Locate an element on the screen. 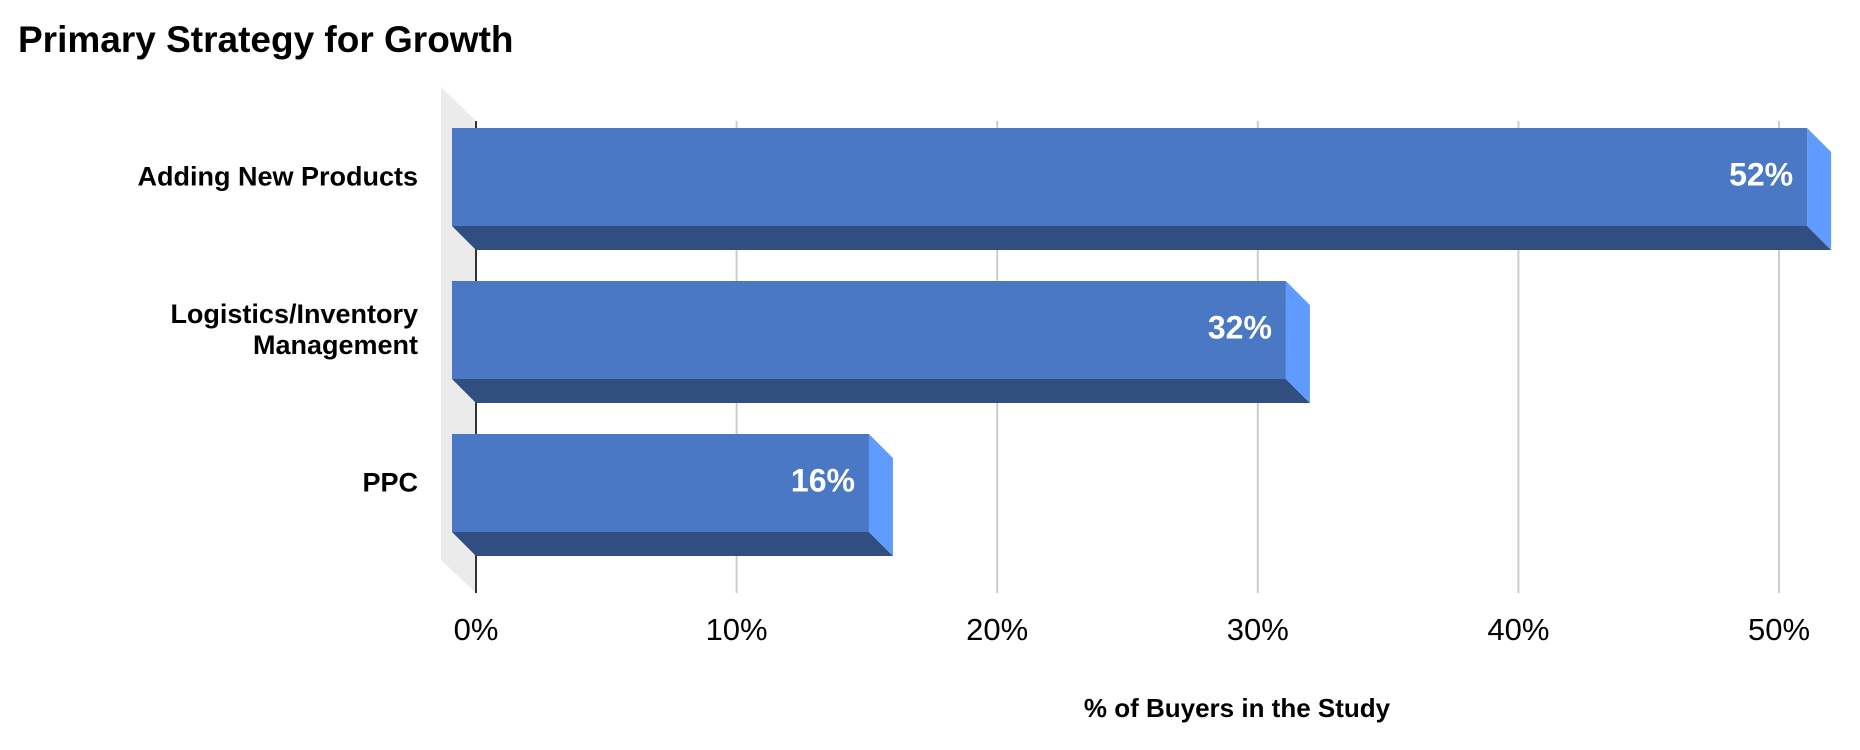 The image size is (1860, 750). y-tick-label: Logistics/Inventory Management is located at coordinates (294, 329).